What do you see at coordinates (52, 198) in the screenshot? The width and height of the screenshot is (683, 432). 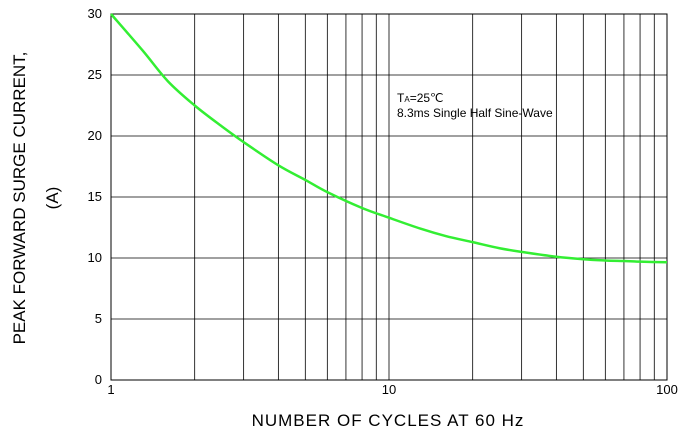 I see `y-axis-label-line2: (A)` at bounding box center [52, 198].